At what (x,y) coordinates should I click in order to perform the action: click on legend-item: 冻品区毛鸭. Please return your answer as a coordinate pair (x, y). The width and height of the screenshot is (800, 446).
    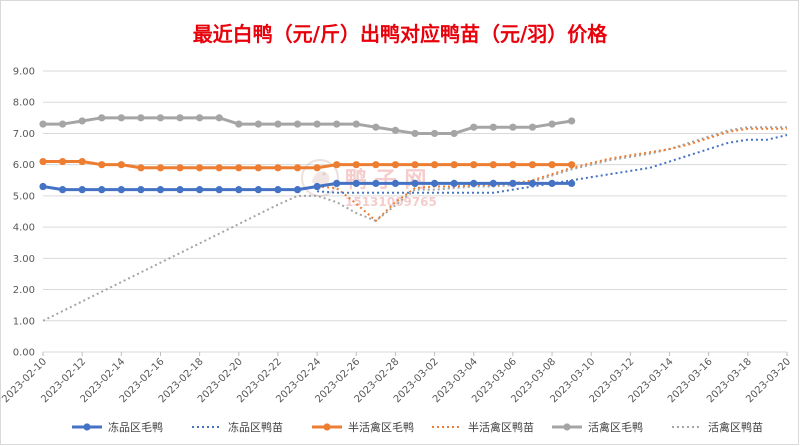
    Looking at the image, I should click on (117, 427).